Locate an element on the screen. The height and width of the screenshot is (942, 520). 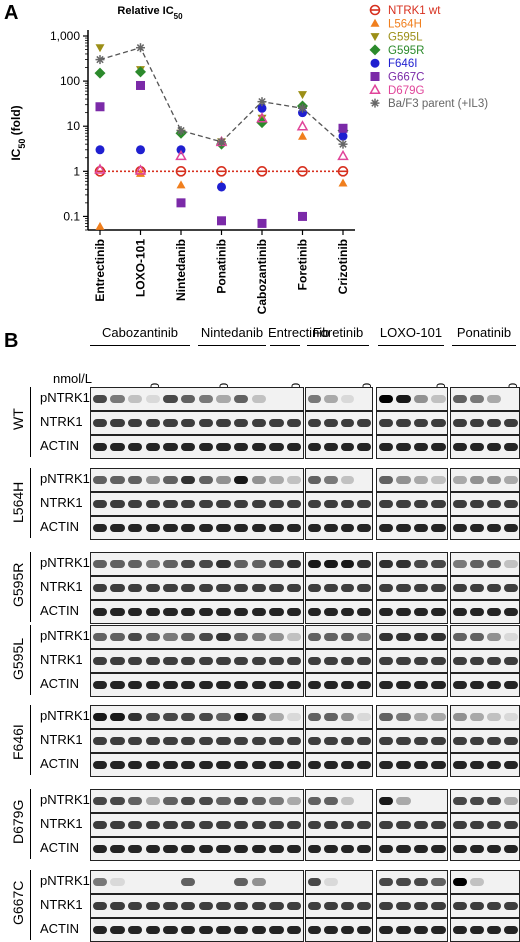
row-label-2-0: pNTRK1 is located at coordinates (65, 562).